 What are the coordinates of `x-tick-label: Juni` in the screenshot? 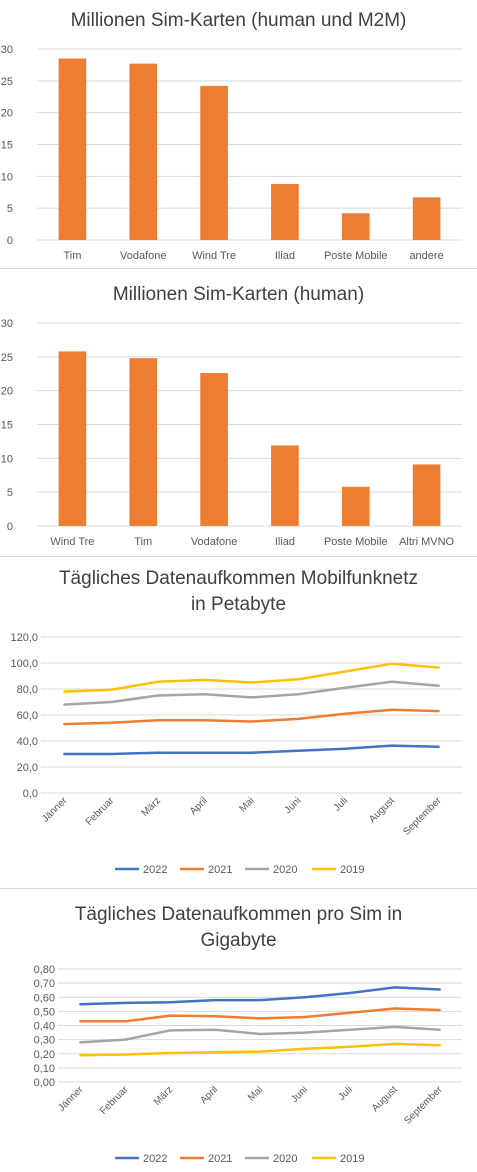 It's located at (299, 1094).